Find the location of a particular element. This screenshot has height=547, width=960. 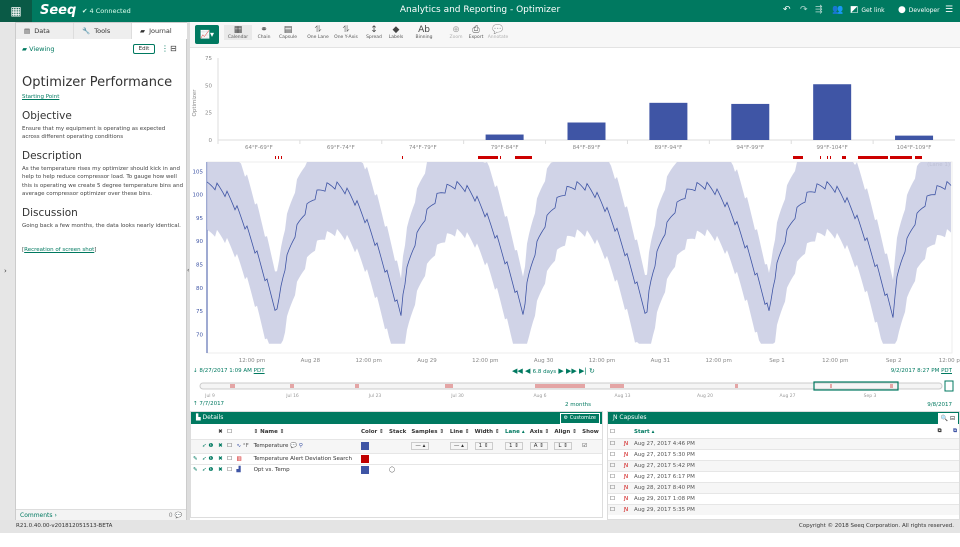

capsule-row: ☐ Ɲ Aug 29, 2017 1:08 PM is located at coordinates (783, 498).